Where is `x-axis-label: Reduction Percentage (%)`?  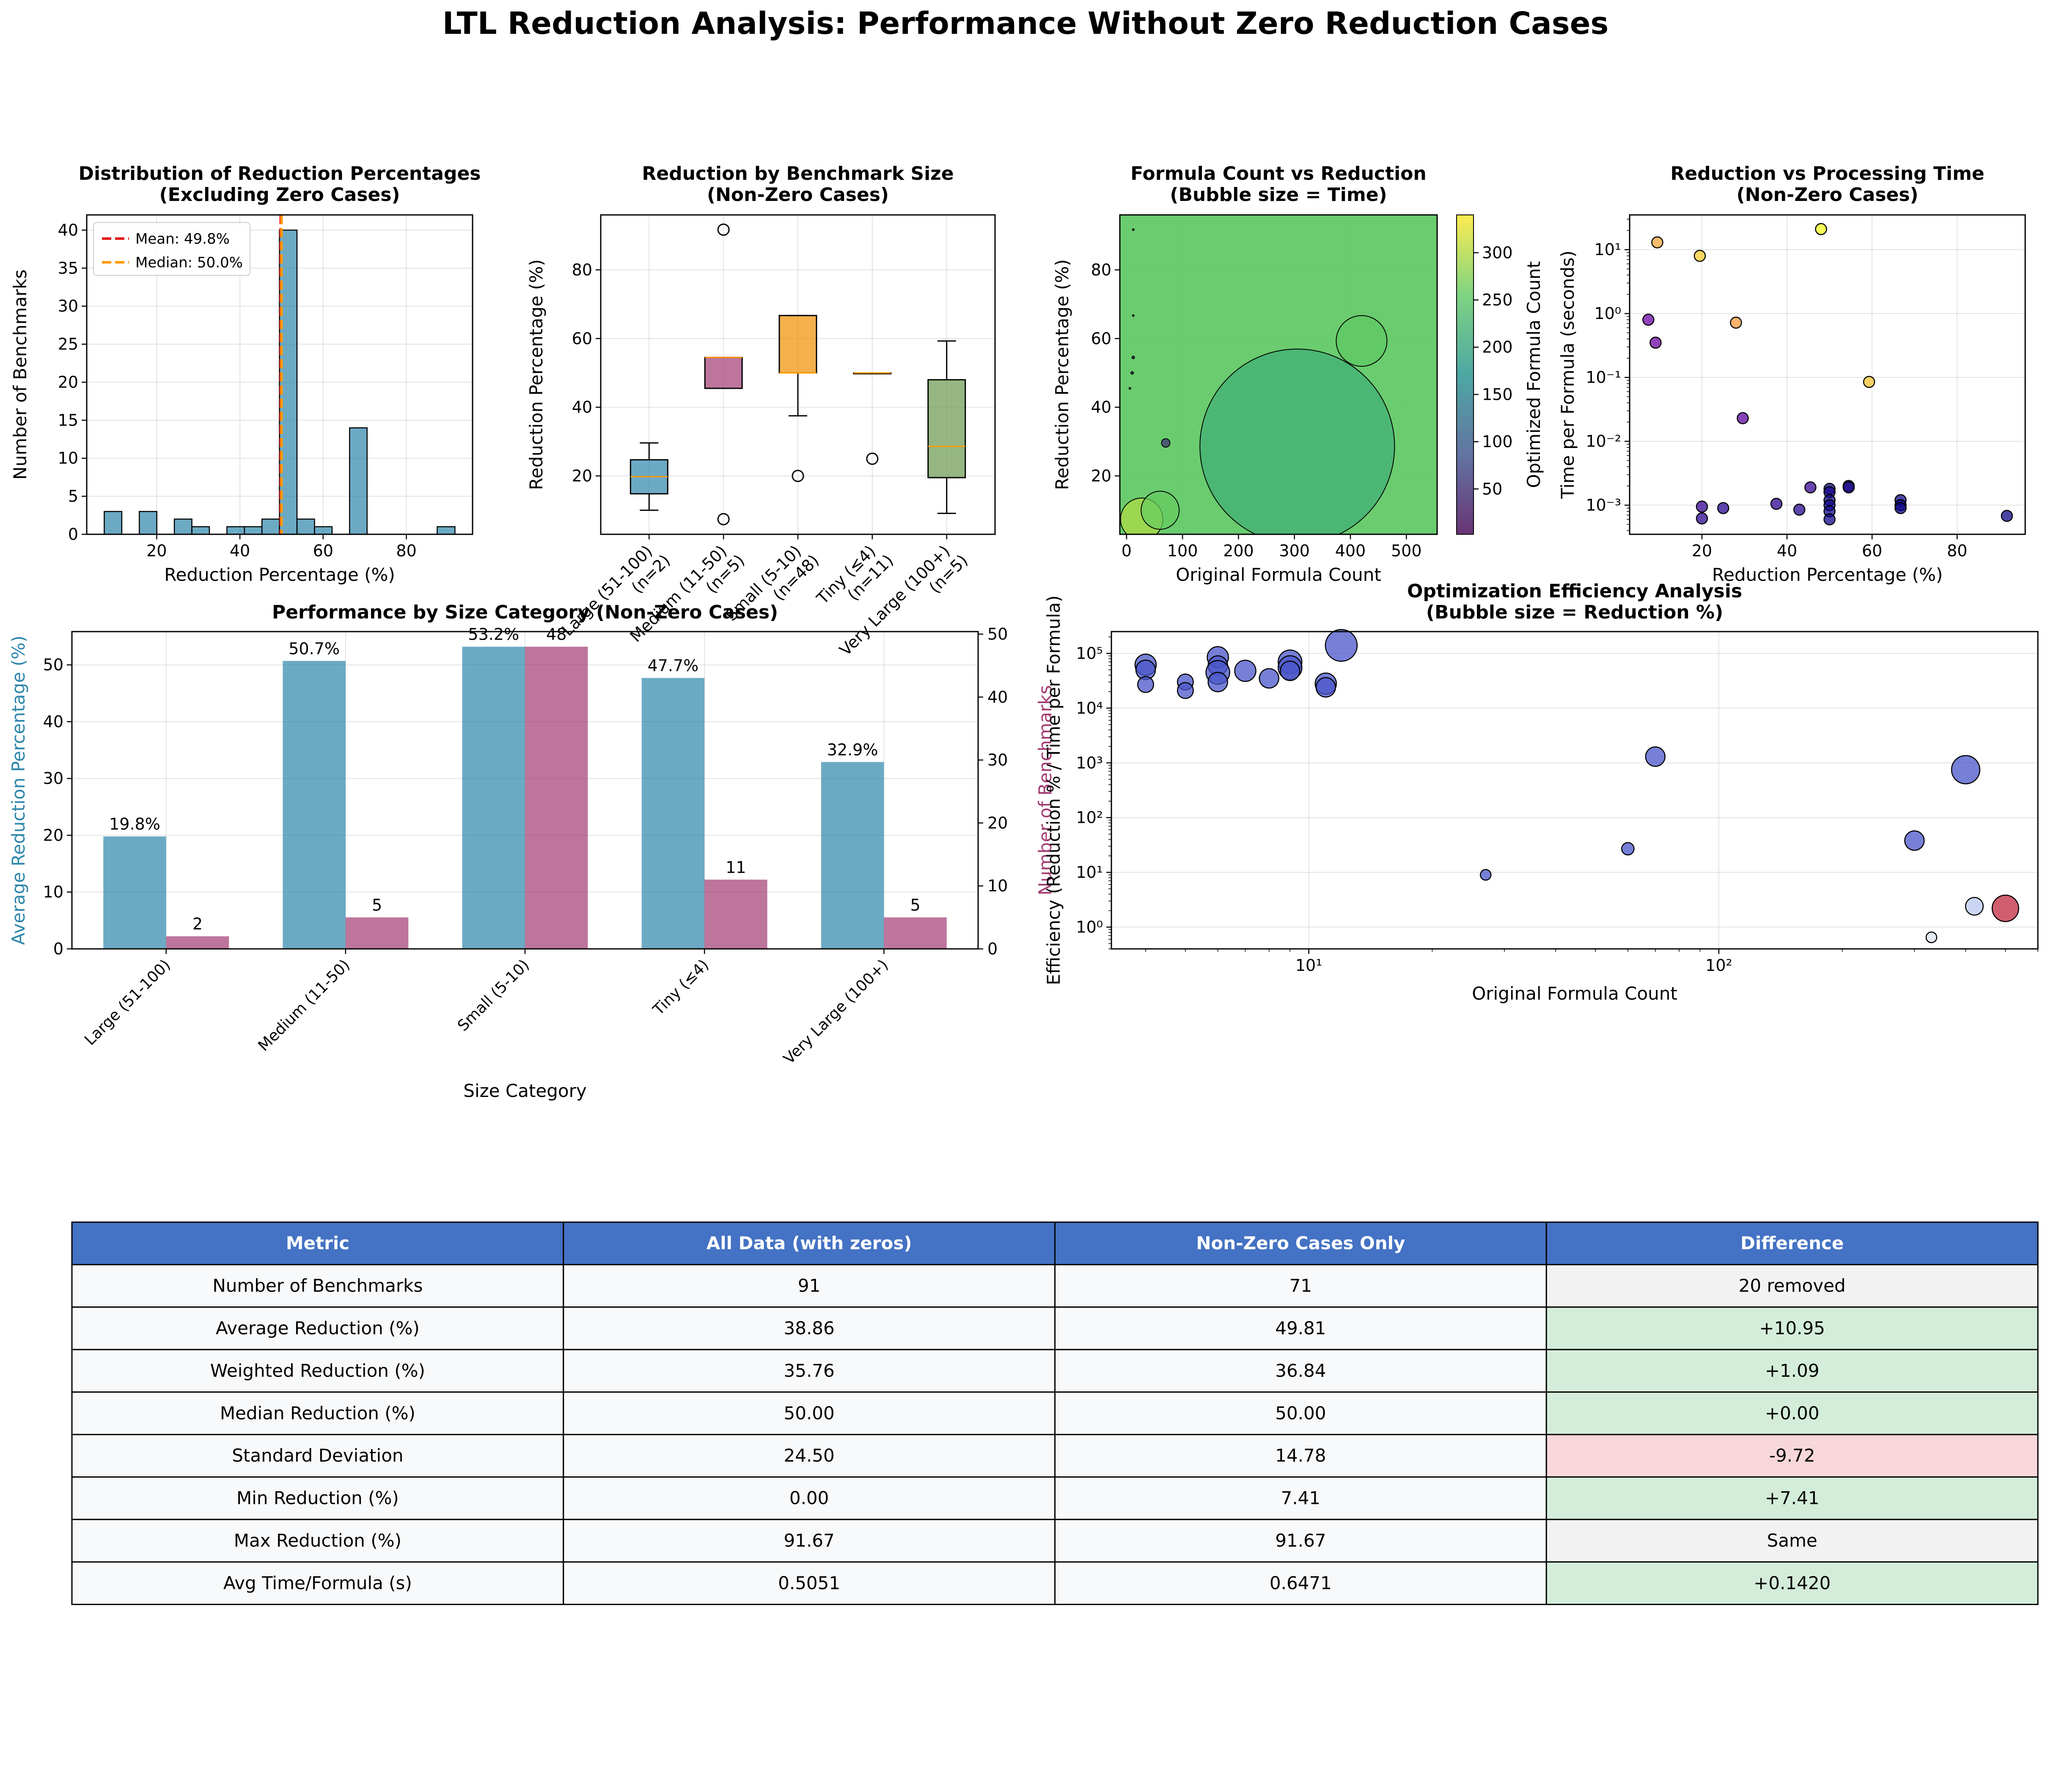 x-axis-label: Reduction Percentage (%) is located at coordinates (279, 574).